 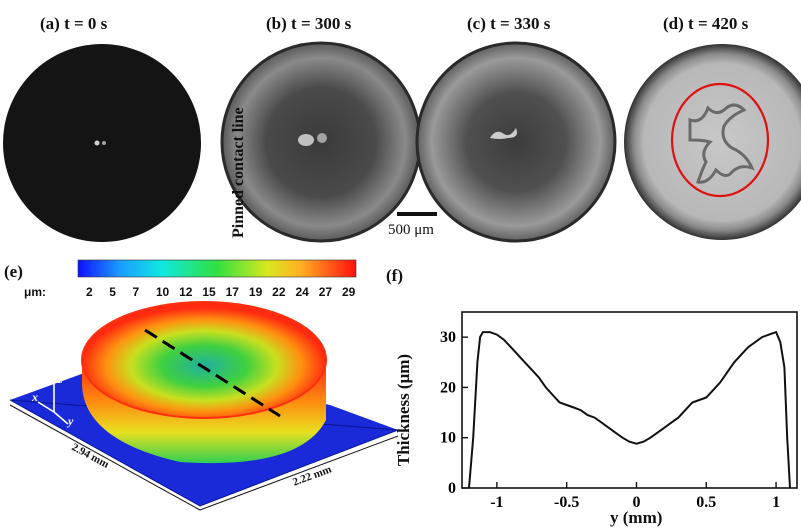 What do you see at coordinates (102, 143) in the screenshot?
I see `droplet-image-a` at bounding box center [102, 143].